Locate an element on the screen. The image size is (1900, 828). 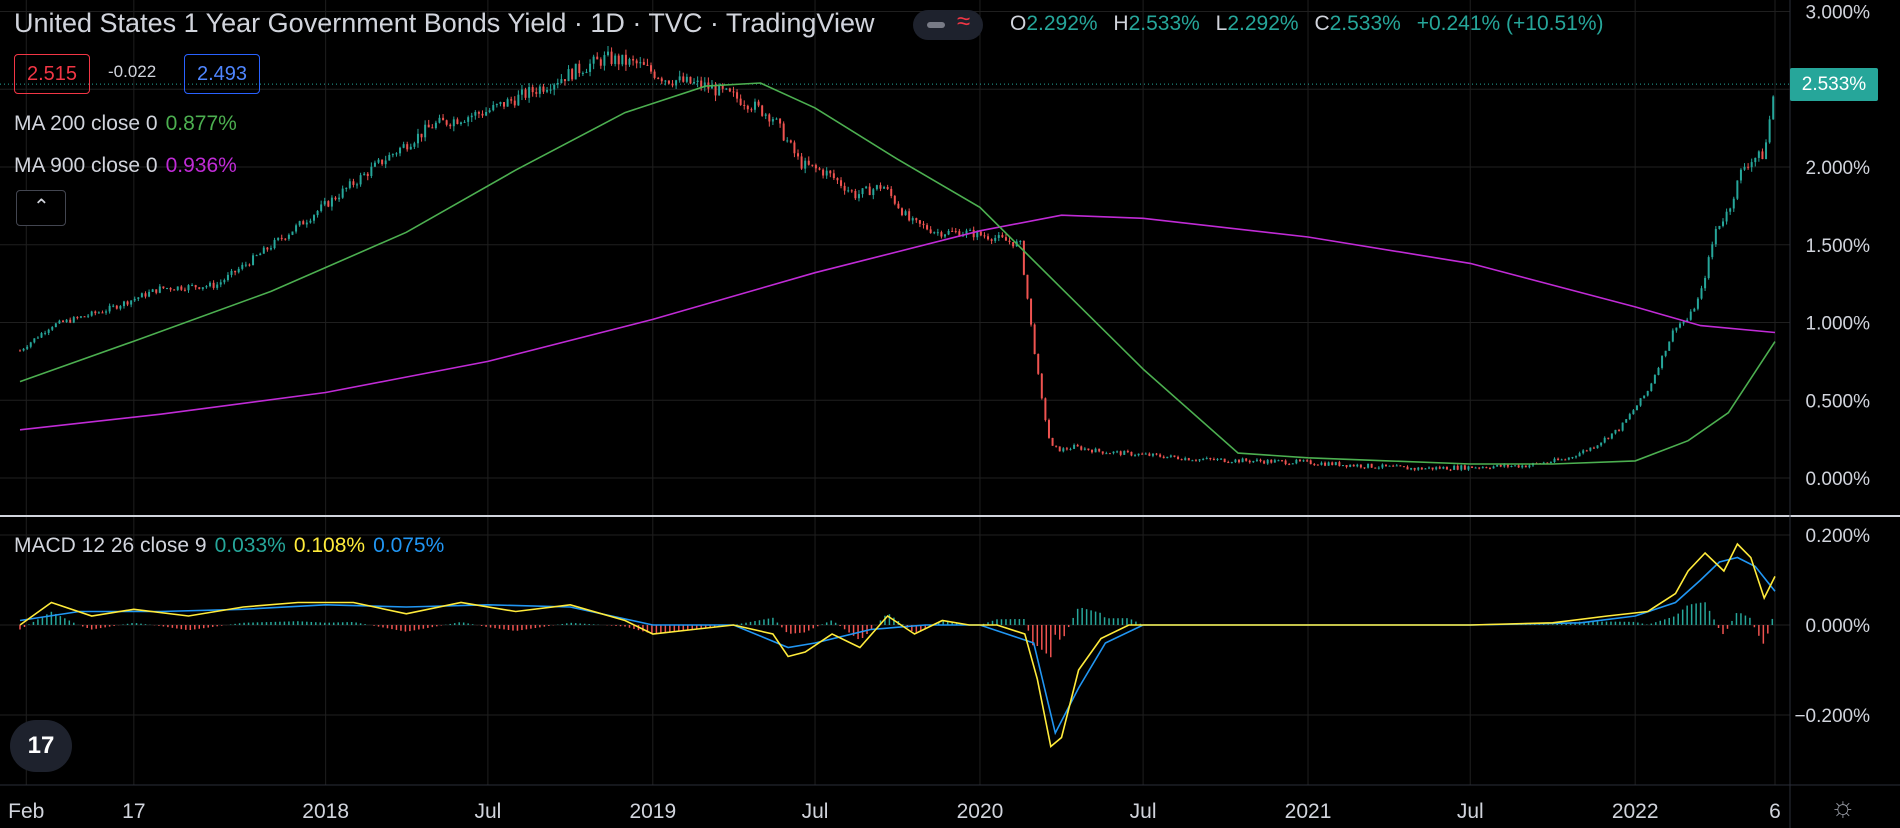
y-tick-label: 1.500% is located at coordinates (1838, 246).